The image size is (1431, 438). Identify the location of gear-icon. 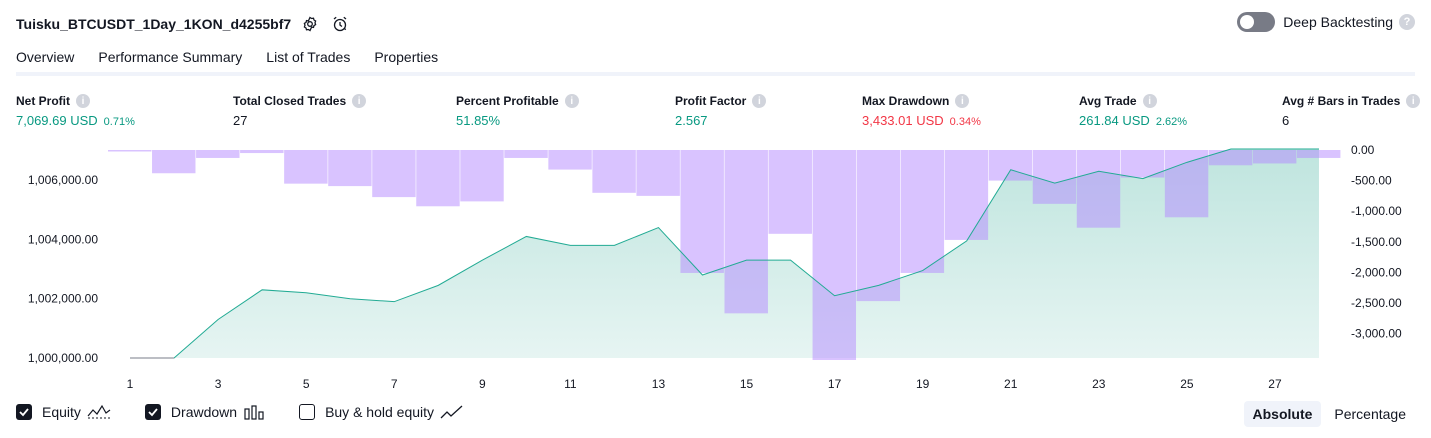
(310, 24).